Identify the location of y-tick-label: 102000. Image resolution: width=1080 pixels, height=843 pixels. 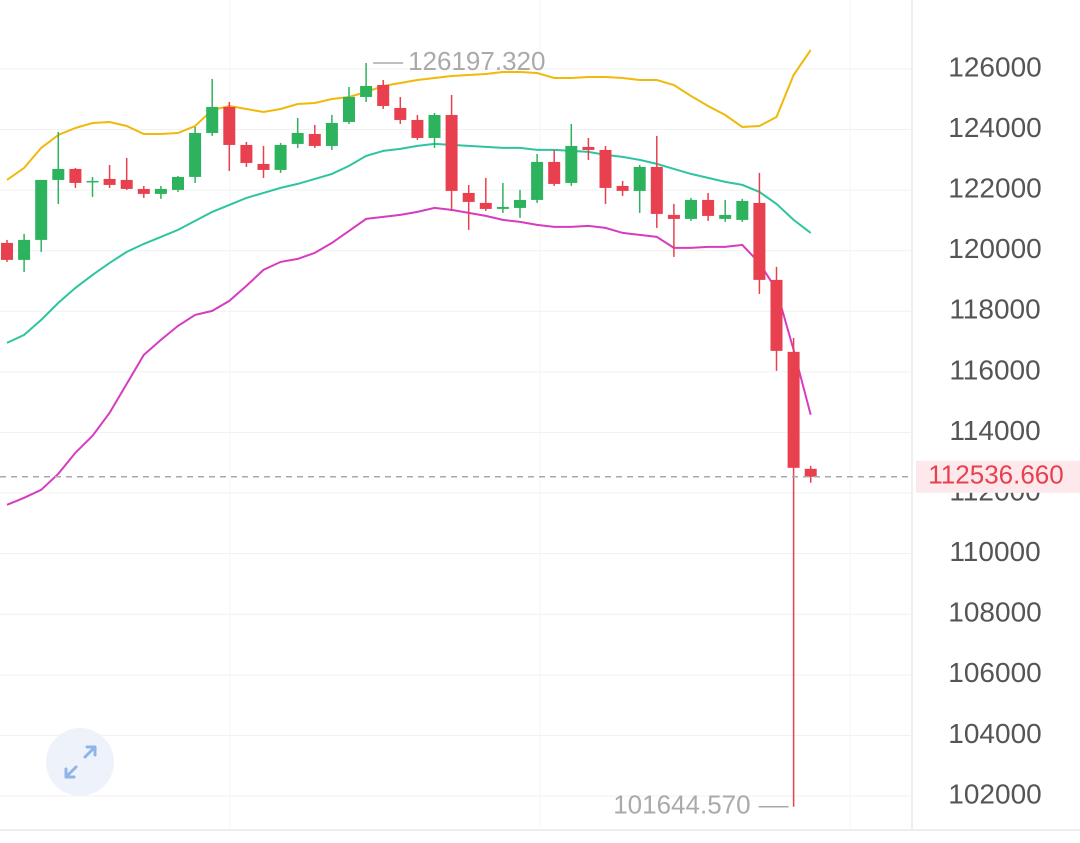
(994, 793).